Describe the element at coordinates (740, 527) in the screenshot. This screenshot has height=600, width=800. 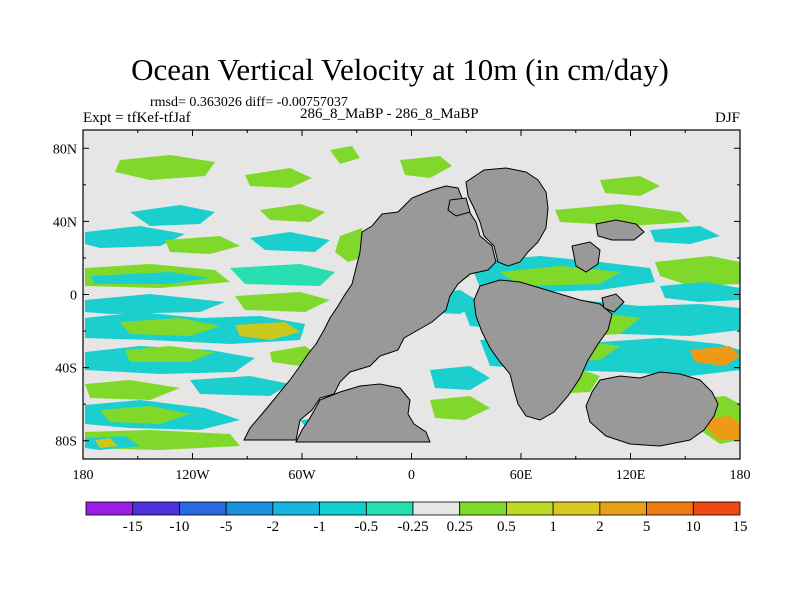
I see `colorbar-label: 15` at that location.